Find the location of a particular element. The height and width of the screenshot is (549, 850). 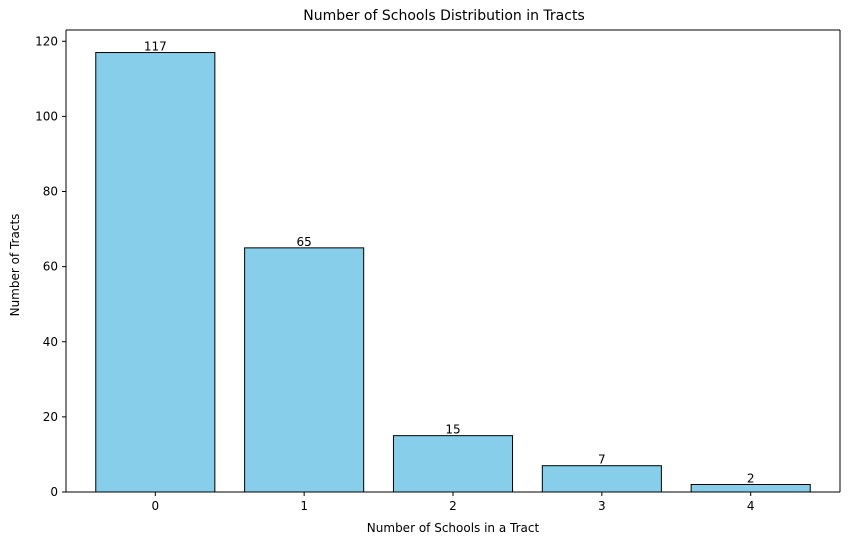

bar-label-0: 117 is located at coordinates (155, 47).